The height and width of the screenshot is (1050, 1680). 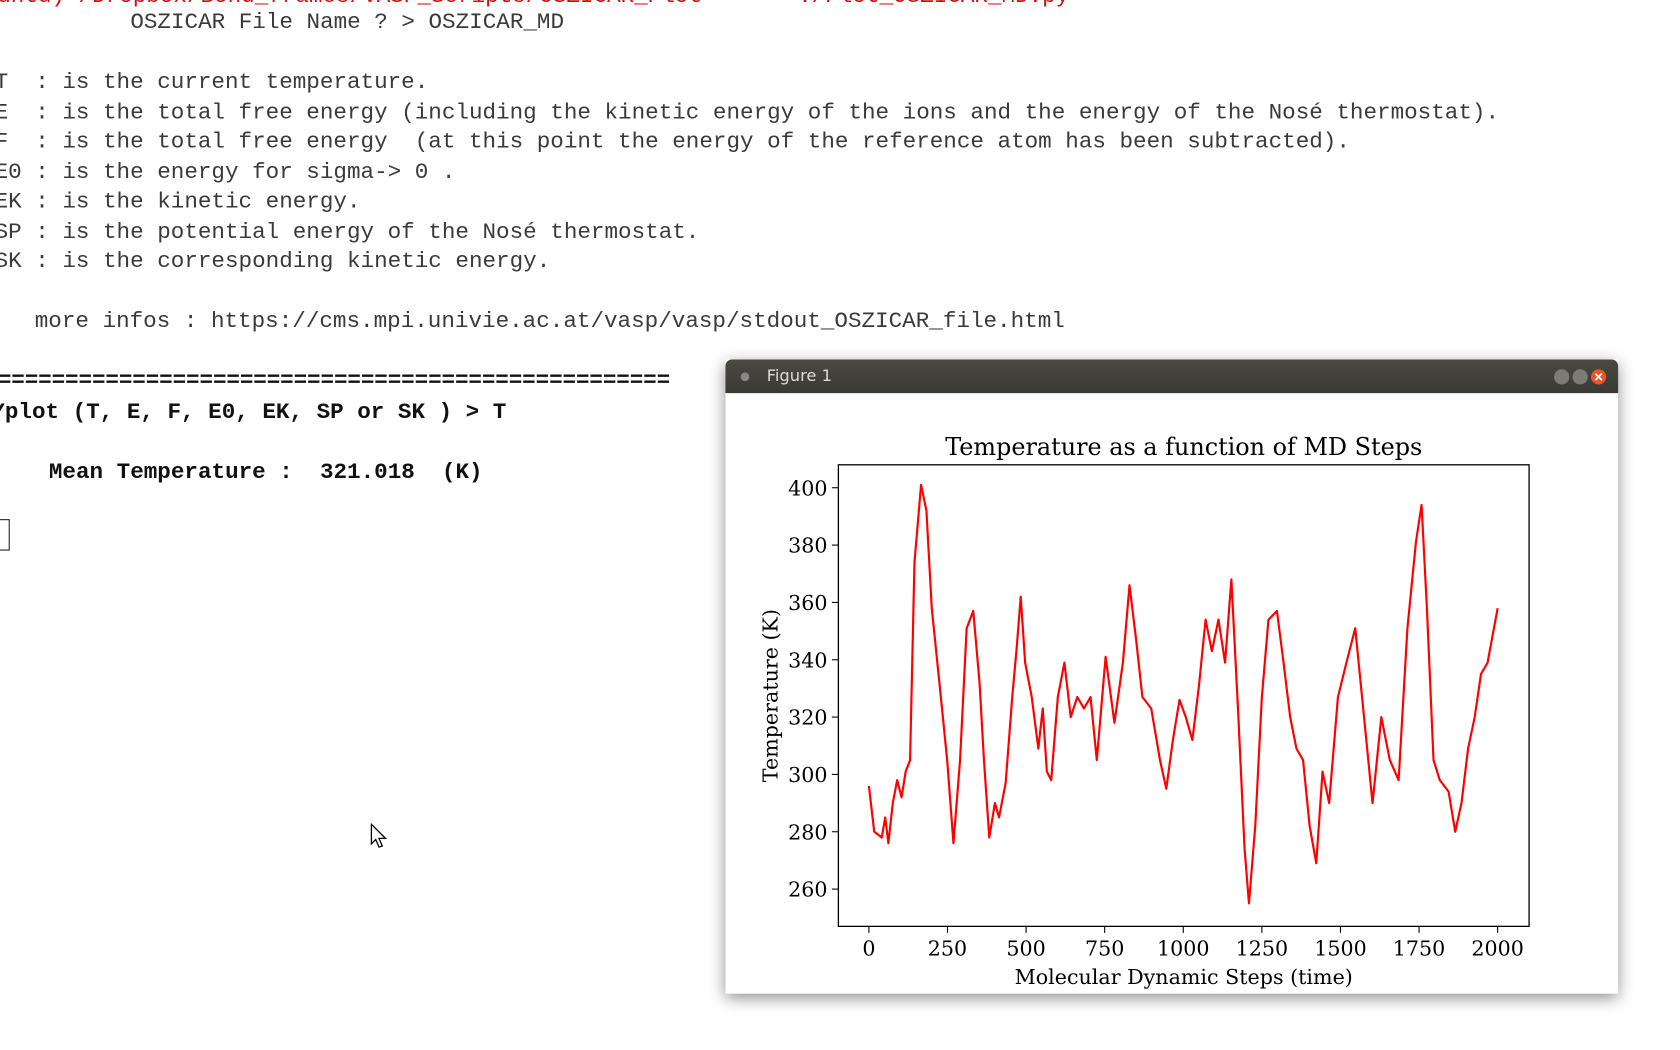 I want to click on legend-line: T : is the current temperature., so click(x=214, y=83).